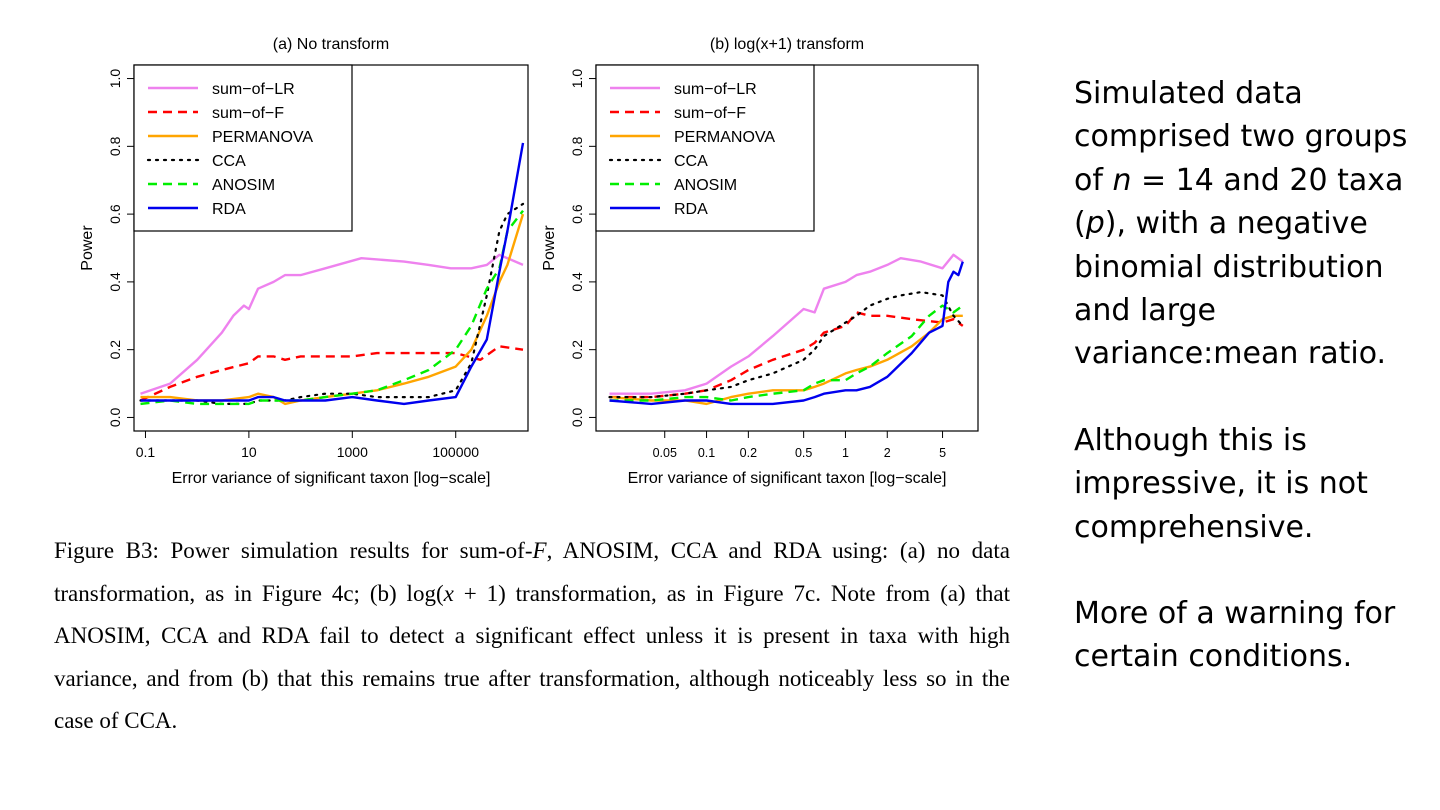 This screenshot has width=1440, height=810. What do you see at coordinates (455, 452) in the screenshot?
I see `x-tick-label: 100000` at bounding box center [455, 452].